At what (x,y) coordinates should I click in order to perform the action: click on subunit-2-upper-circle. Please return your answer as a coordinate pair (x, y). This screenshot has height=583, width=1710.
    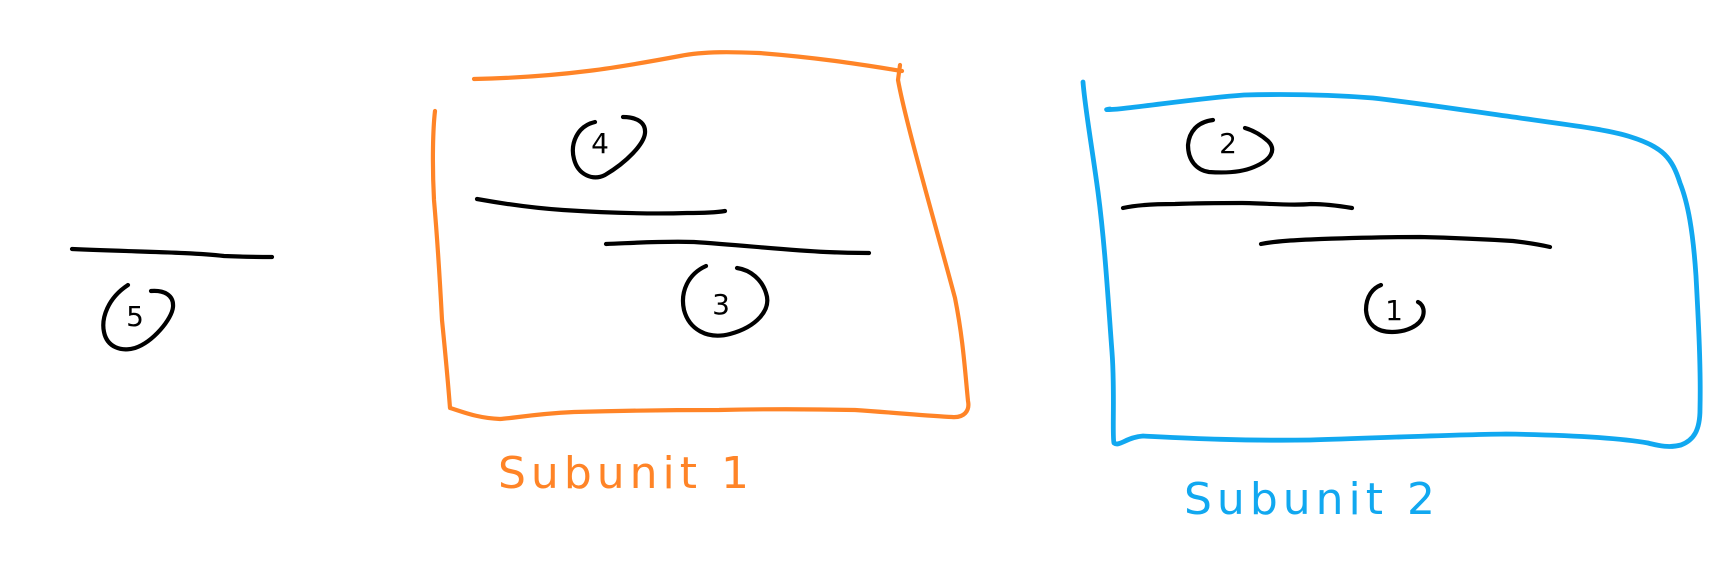
    Looking at the image, I should click on (1230, 146).